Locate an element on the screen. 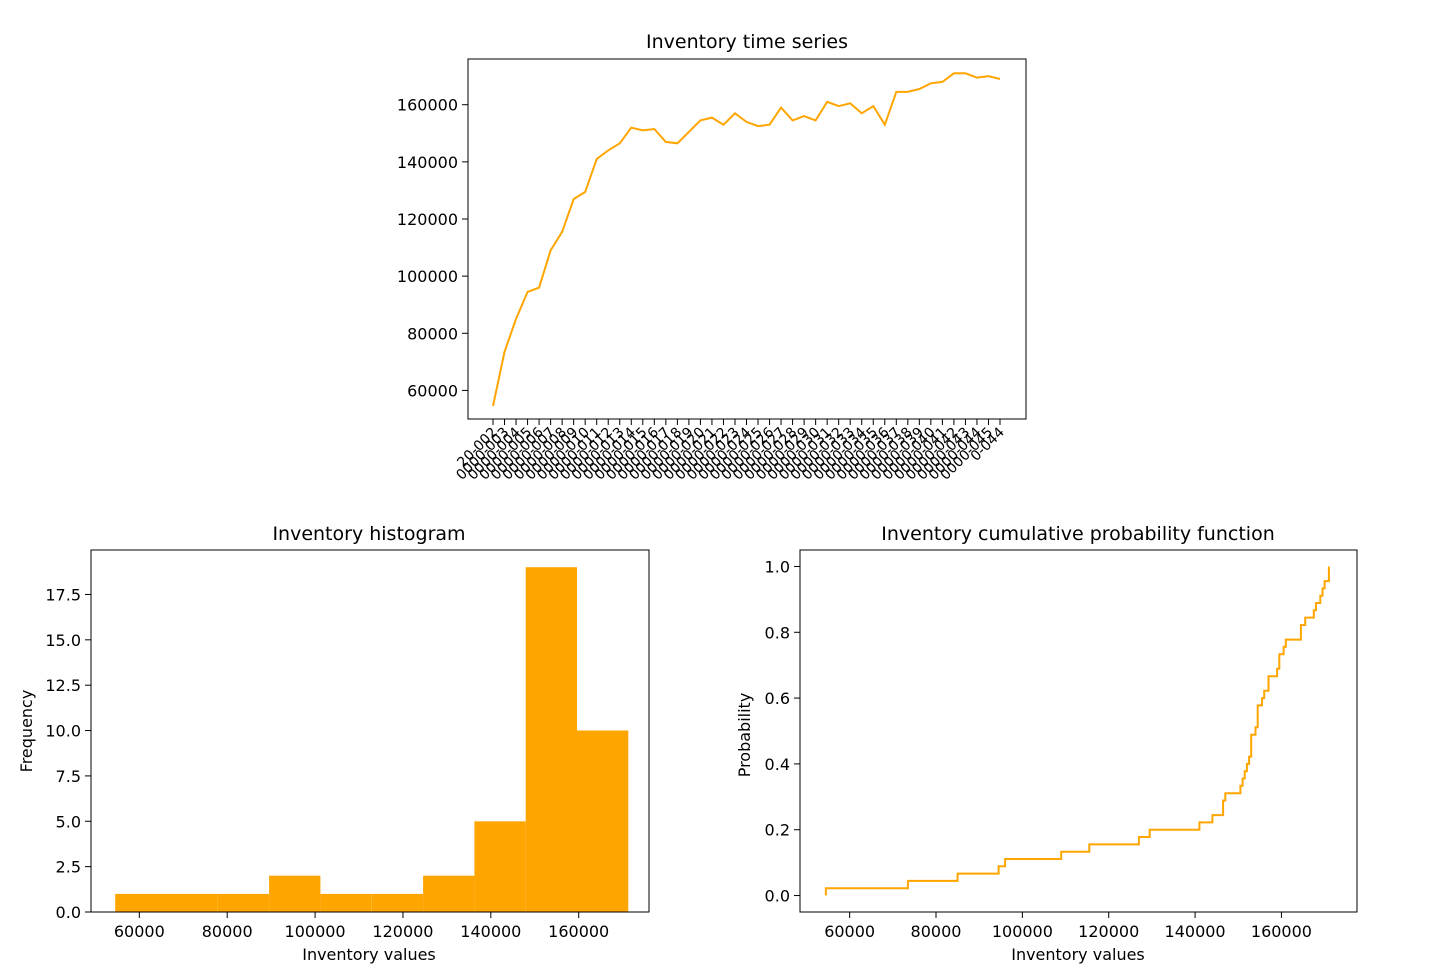 This screenshot has height=972, width=1429. timeseries-ytick-label: 140000 is located at coordinates (427, 162).